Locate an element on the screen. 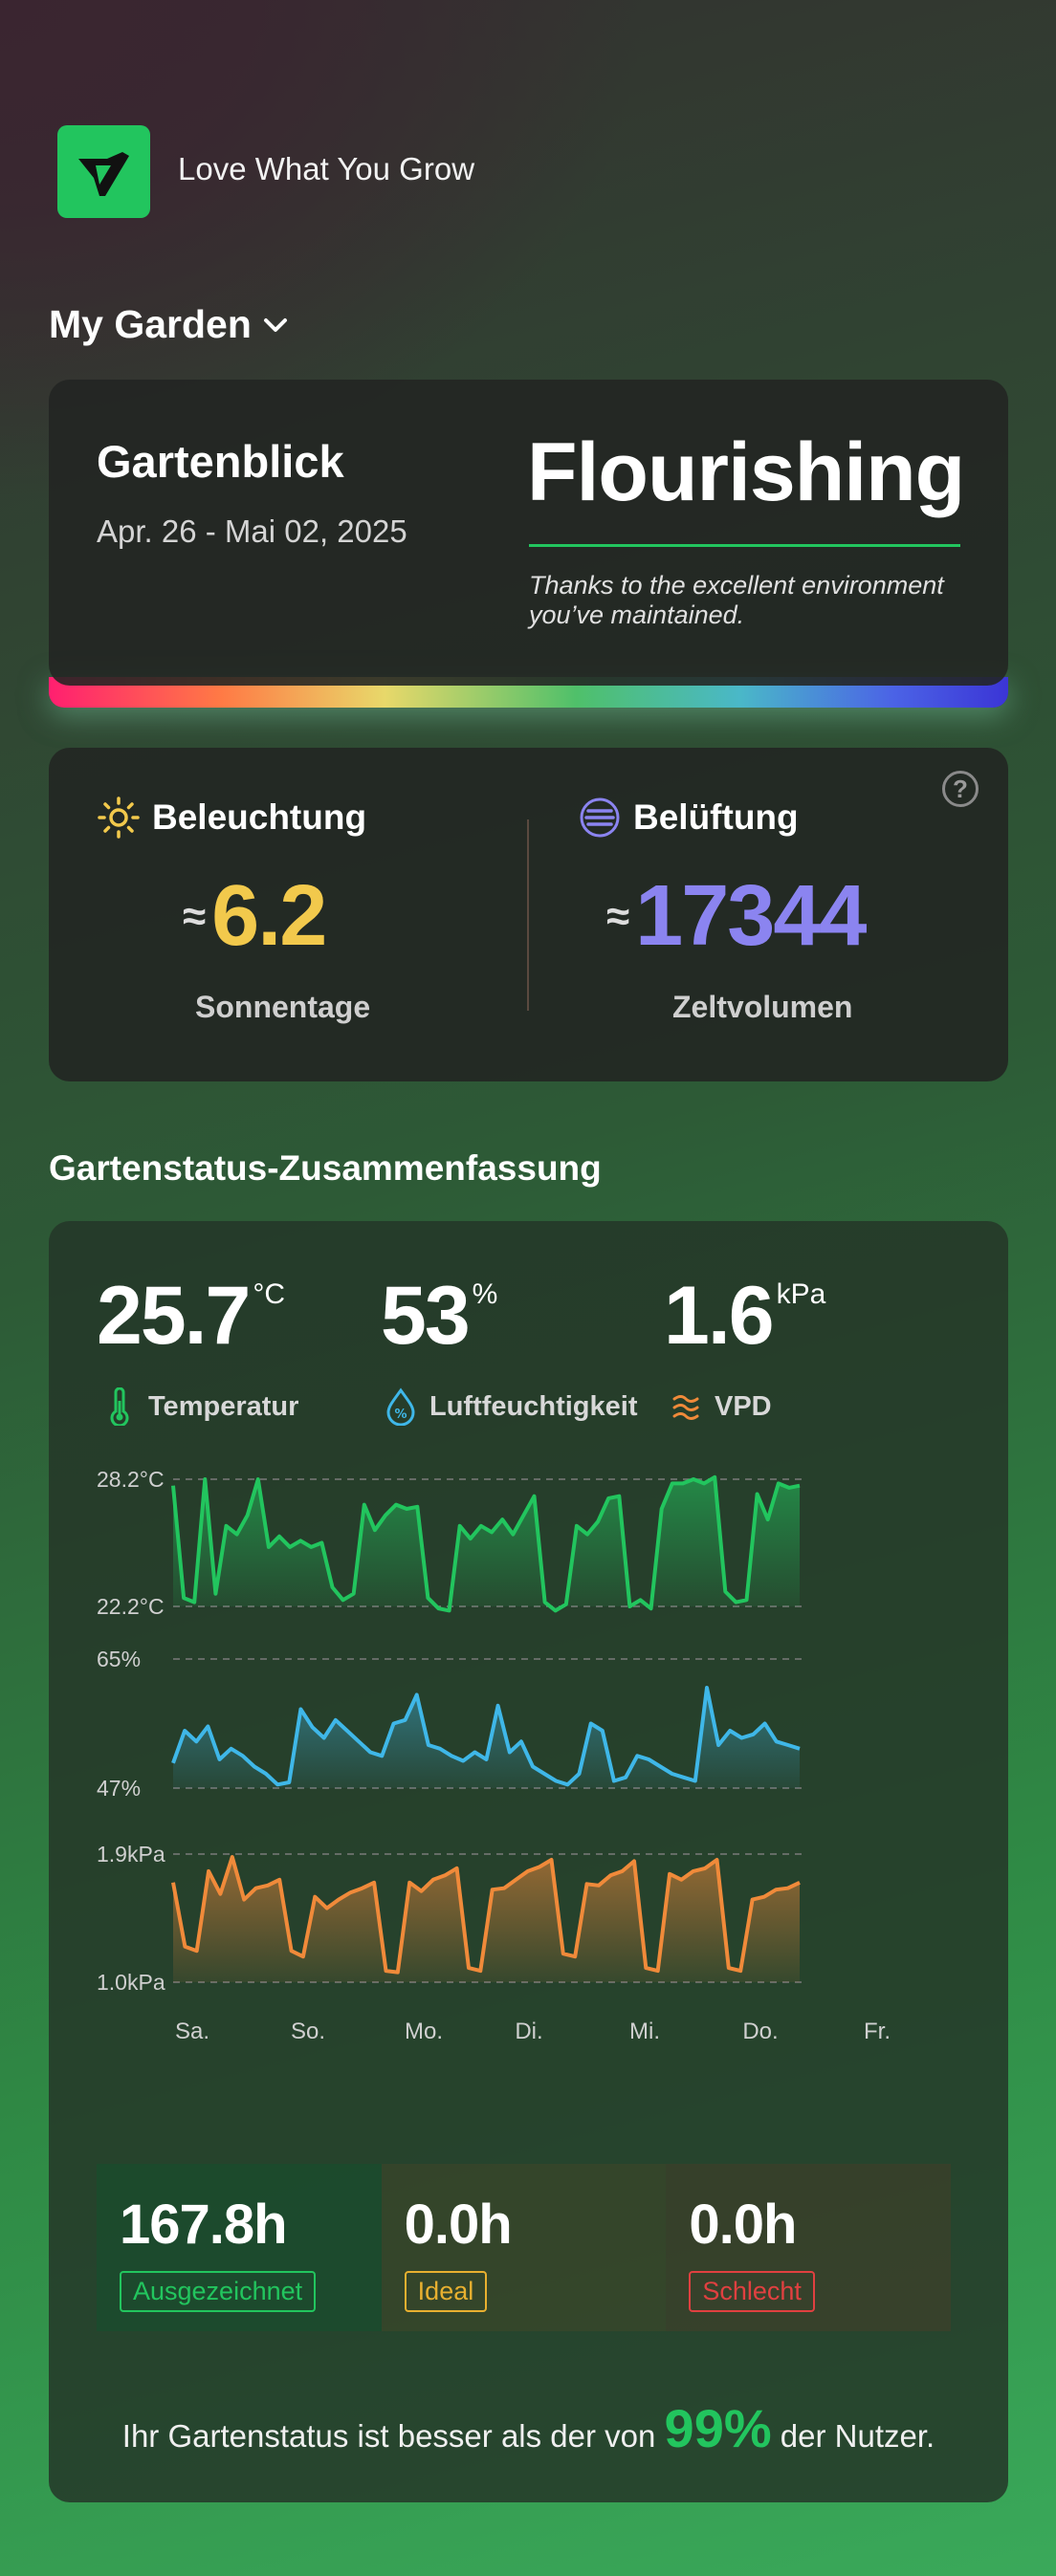 The image size is (1056, 2576). lighting-value: 6.2 is located at coordinates (269, 916).